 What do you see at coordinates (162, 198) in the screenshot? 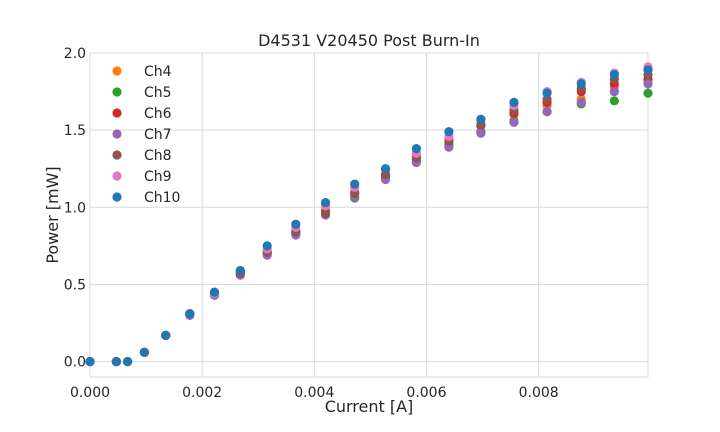
I see `legend-entry: Ch10` at bounding box center [162, 198].